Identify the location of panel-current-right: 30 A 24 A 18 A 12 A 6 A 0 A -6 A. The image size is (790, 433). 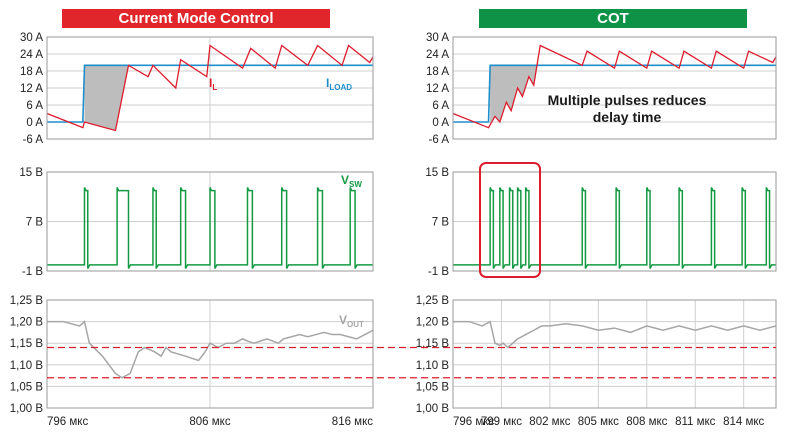
(601, 89).